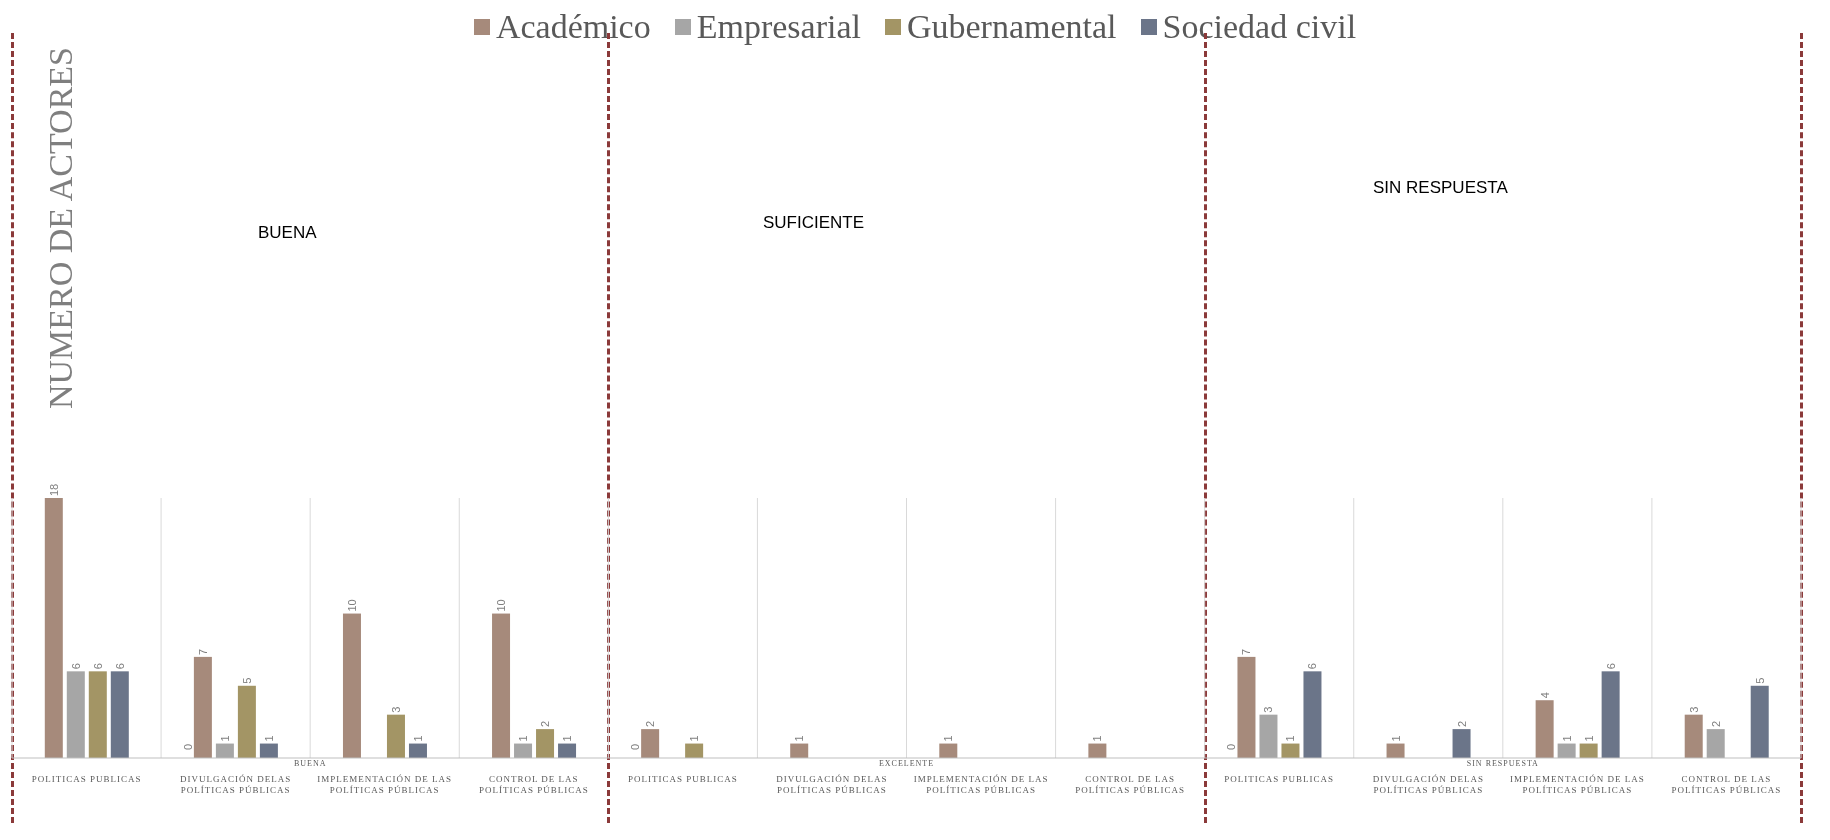 This screenshot has width=1830, height=840. I want to click on data-label: 18, so click(53, 489).